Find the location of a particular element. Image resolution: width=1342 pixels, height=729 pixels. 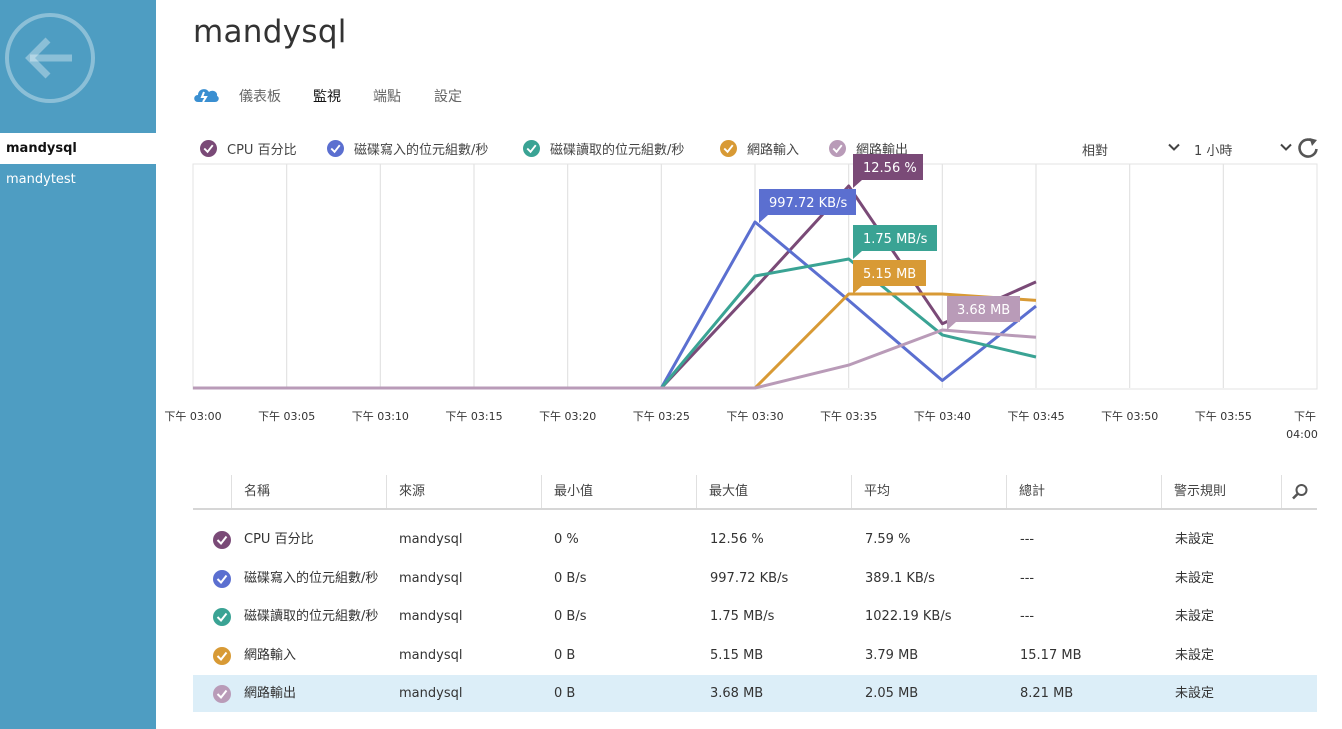

cell-min: 0 % is located at coordinates (566, 539).